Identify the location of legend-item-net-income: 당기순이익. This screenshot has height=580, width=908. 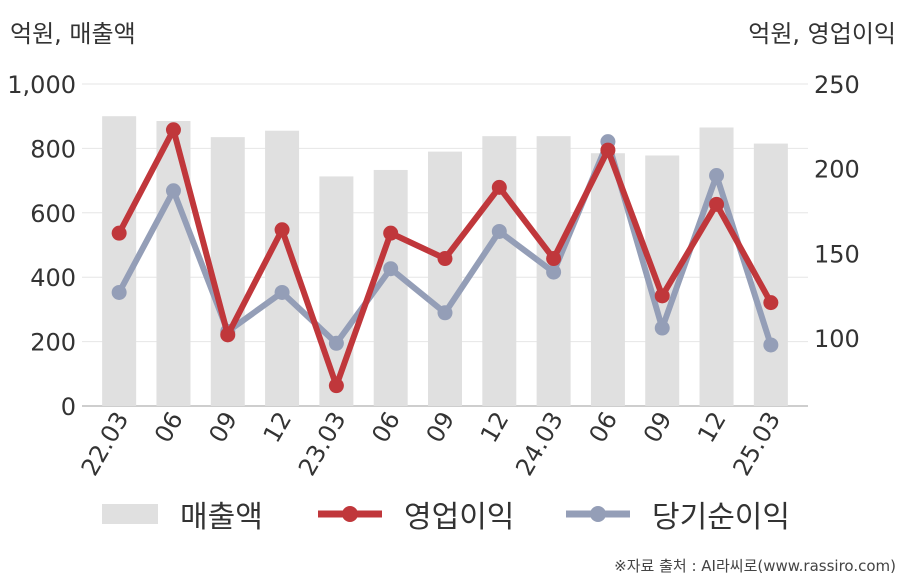
(678, 514).